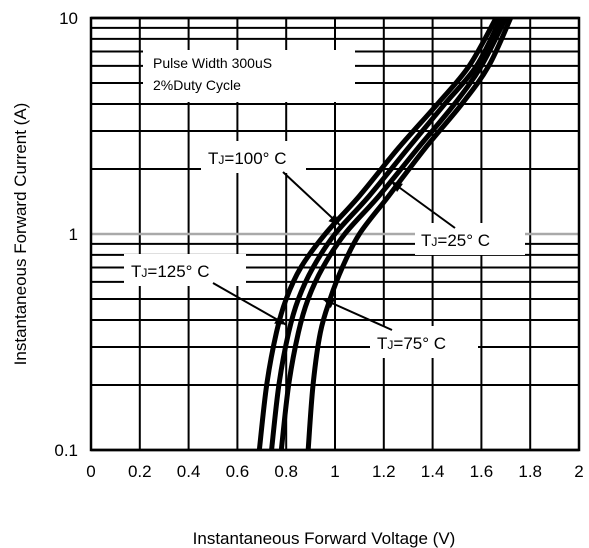 This screenshot has height=548, width=589. I want to click on x-tick-label: 1.8, so click(530, 471).